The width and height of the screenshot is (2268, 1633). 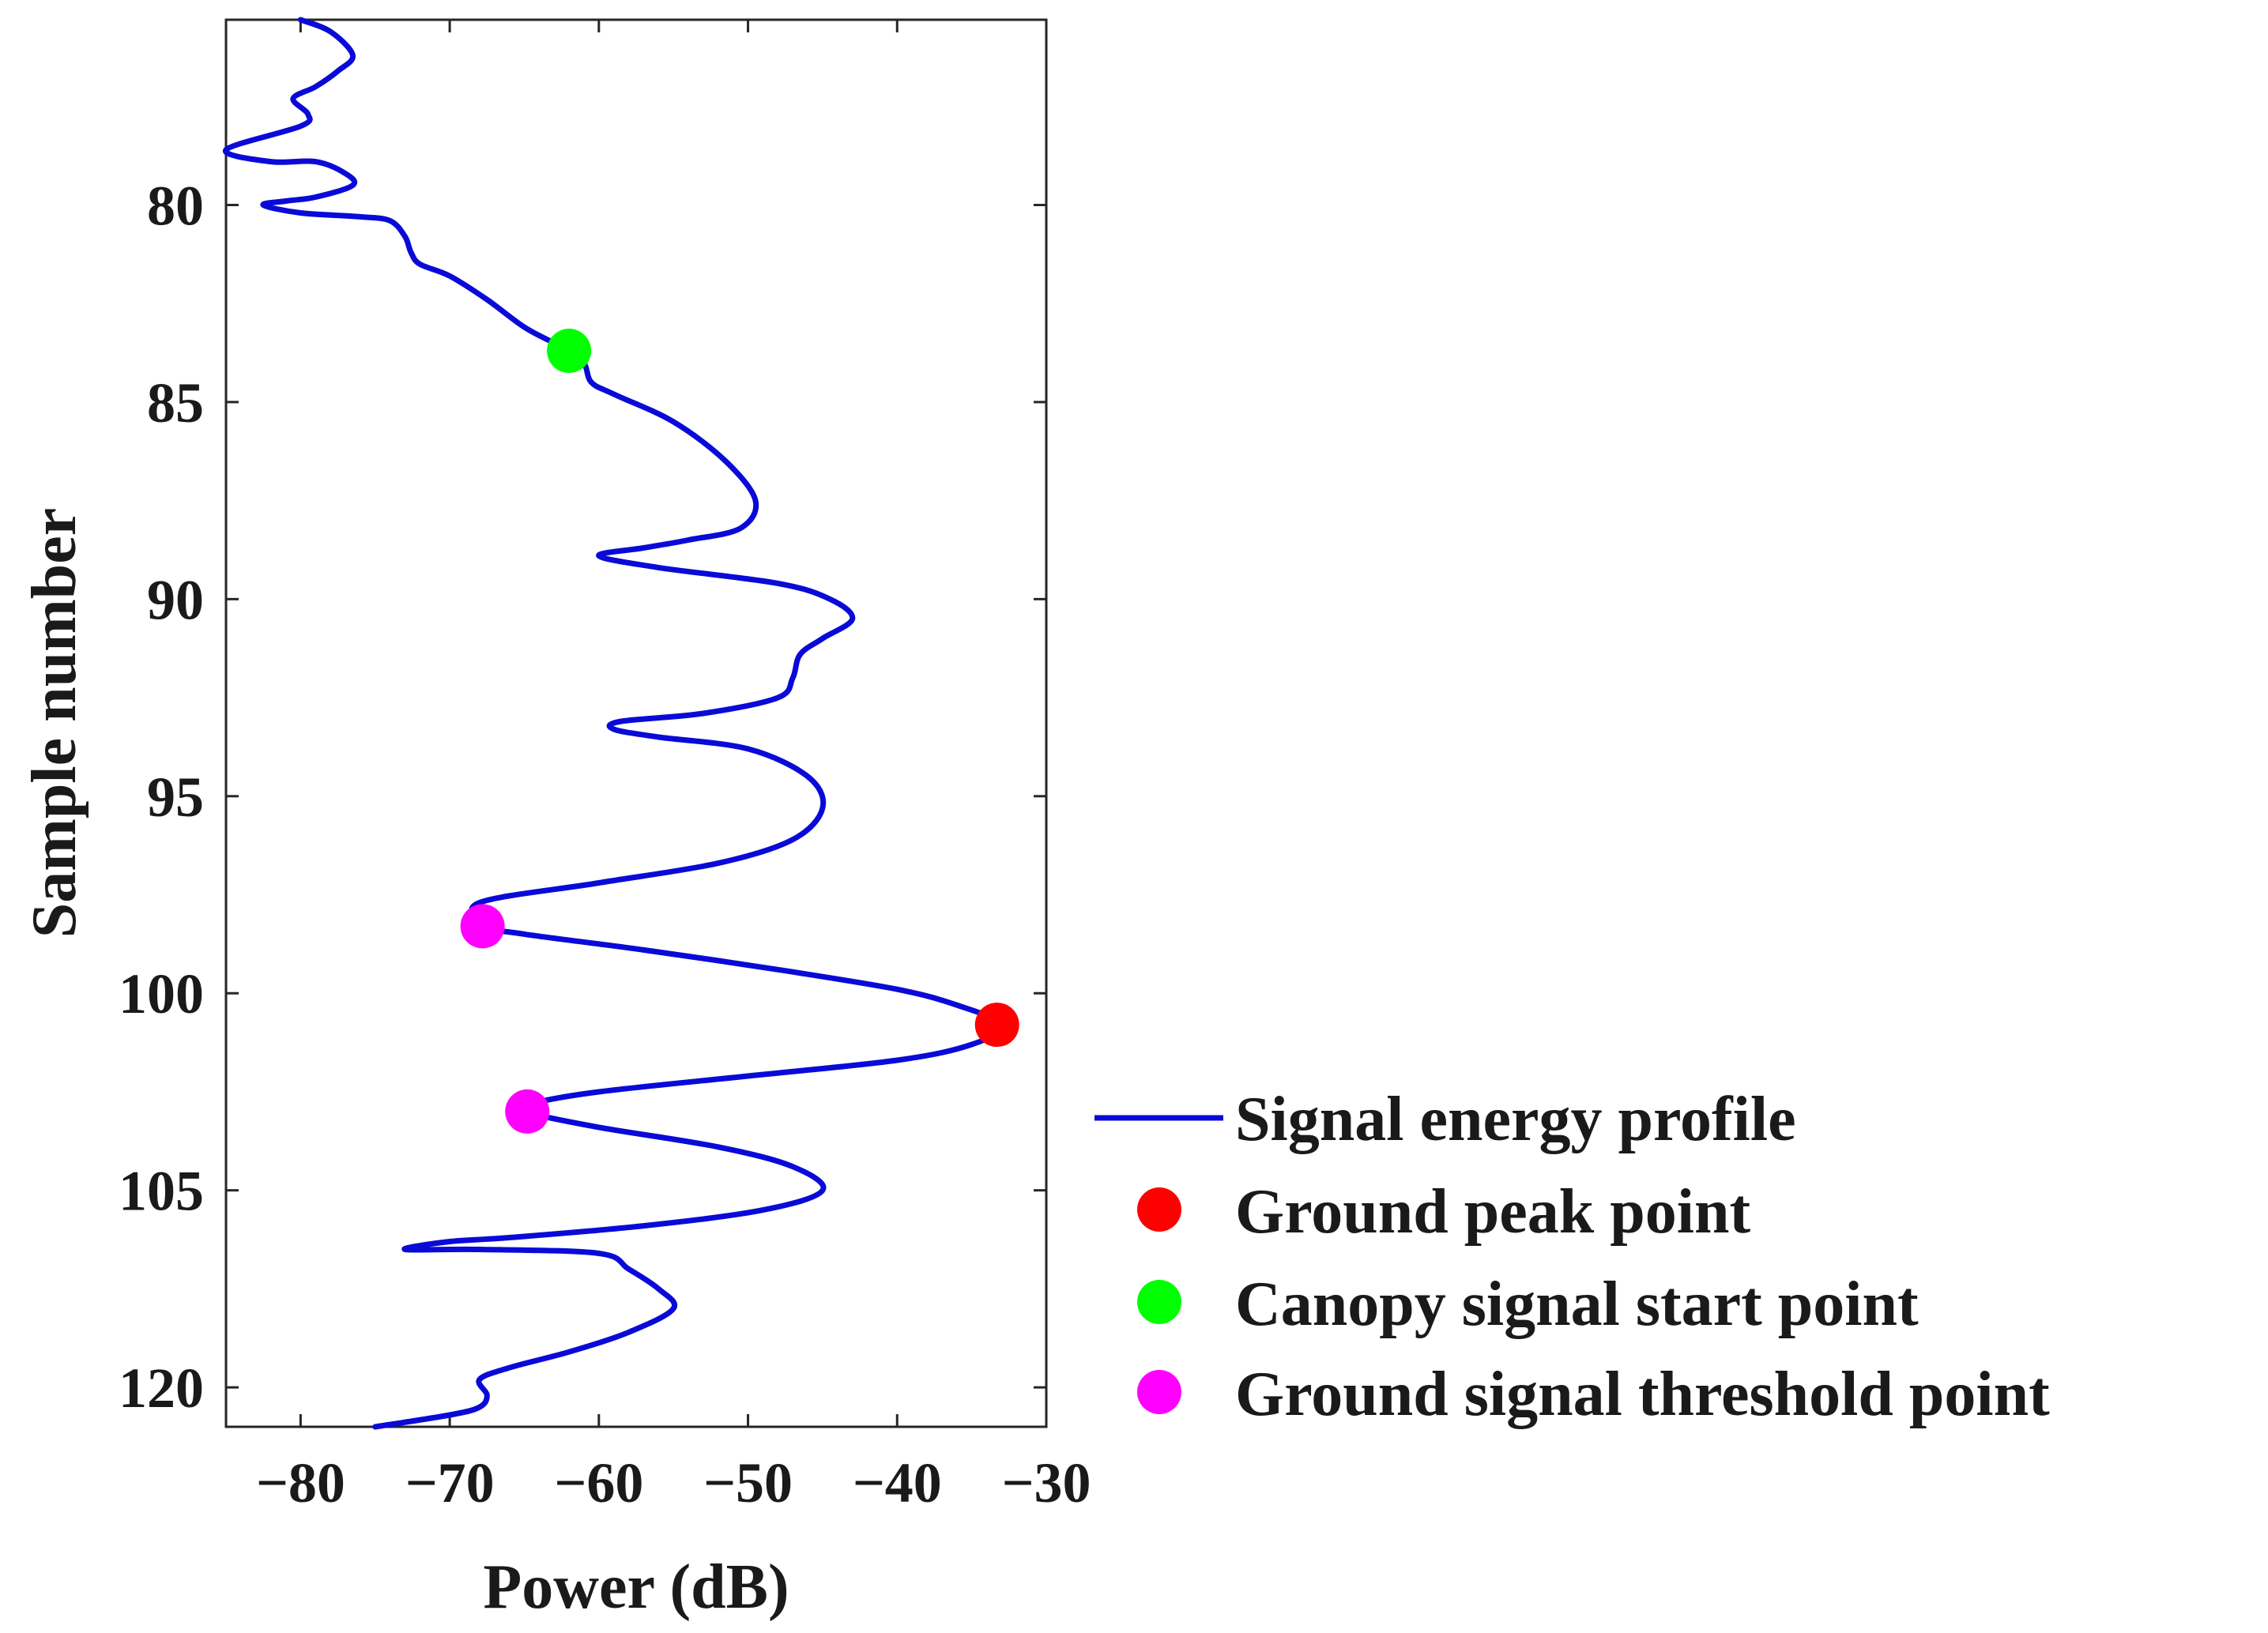 What do you see at coordinates (300, 1482) in the screenshot?
I see `x-tick-label-0: −80` at bounding box center [300, 1482].